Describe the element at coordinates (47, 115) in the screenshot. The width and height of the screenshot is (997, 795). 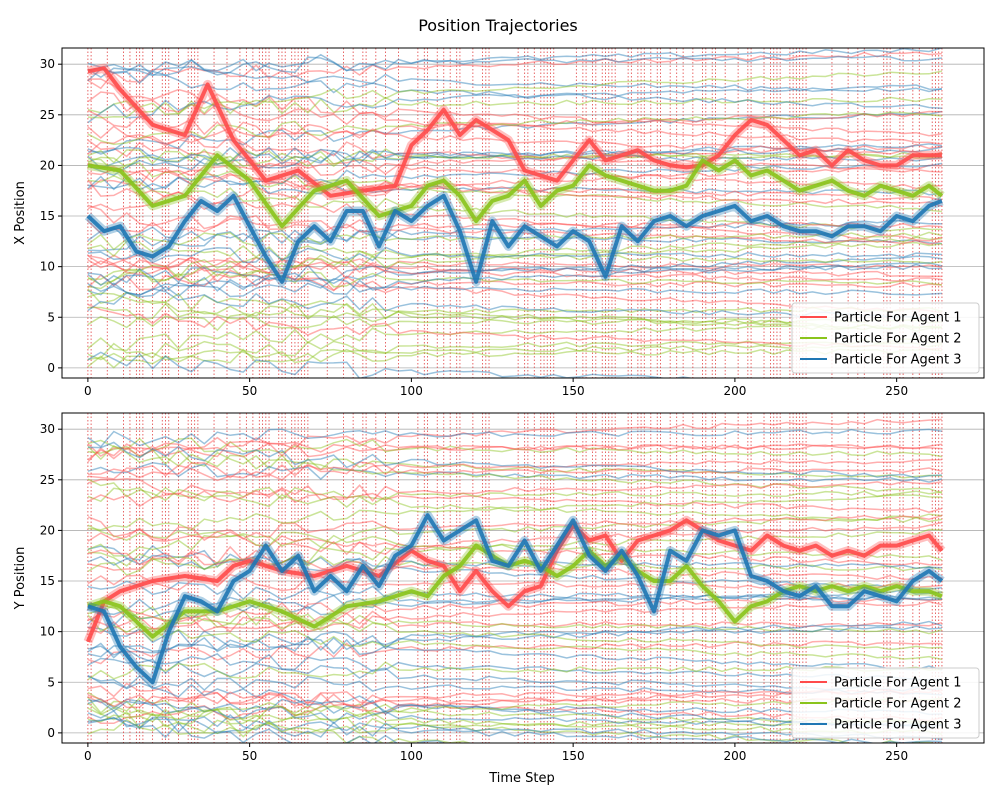
I see `y-tick-label: 25` at that location.